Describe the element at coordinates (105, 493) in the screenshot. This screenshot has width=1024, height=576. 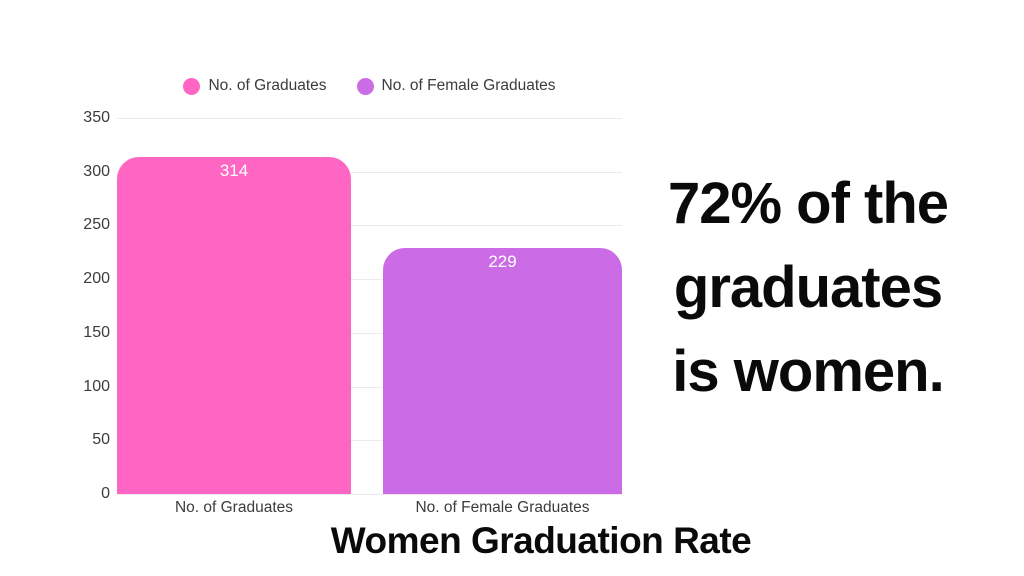
I see `y-axis-tick-label: 0` at that location.